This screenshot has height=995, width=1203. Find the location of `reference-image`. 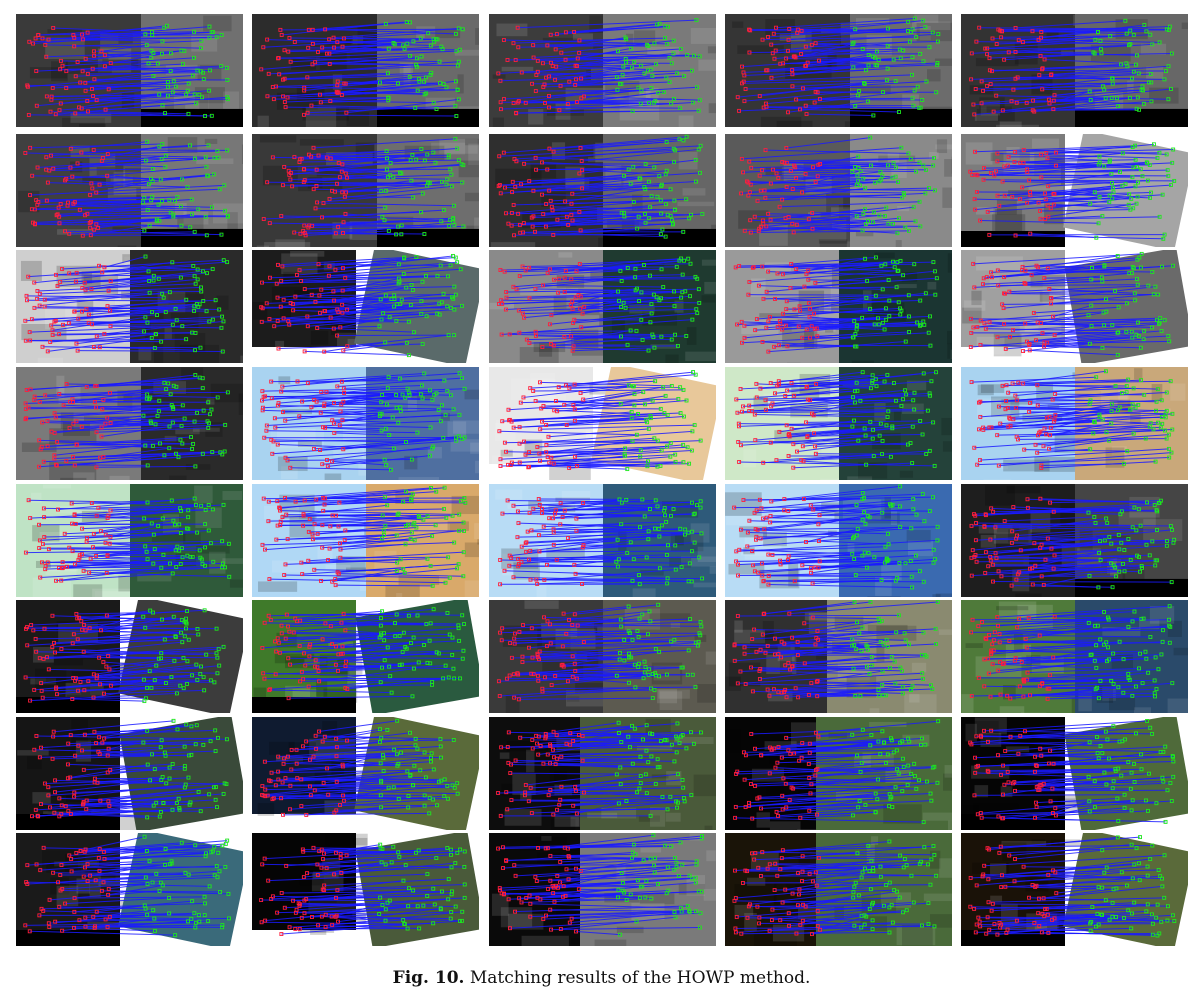

reference-image is located at coordinates (304, 298).